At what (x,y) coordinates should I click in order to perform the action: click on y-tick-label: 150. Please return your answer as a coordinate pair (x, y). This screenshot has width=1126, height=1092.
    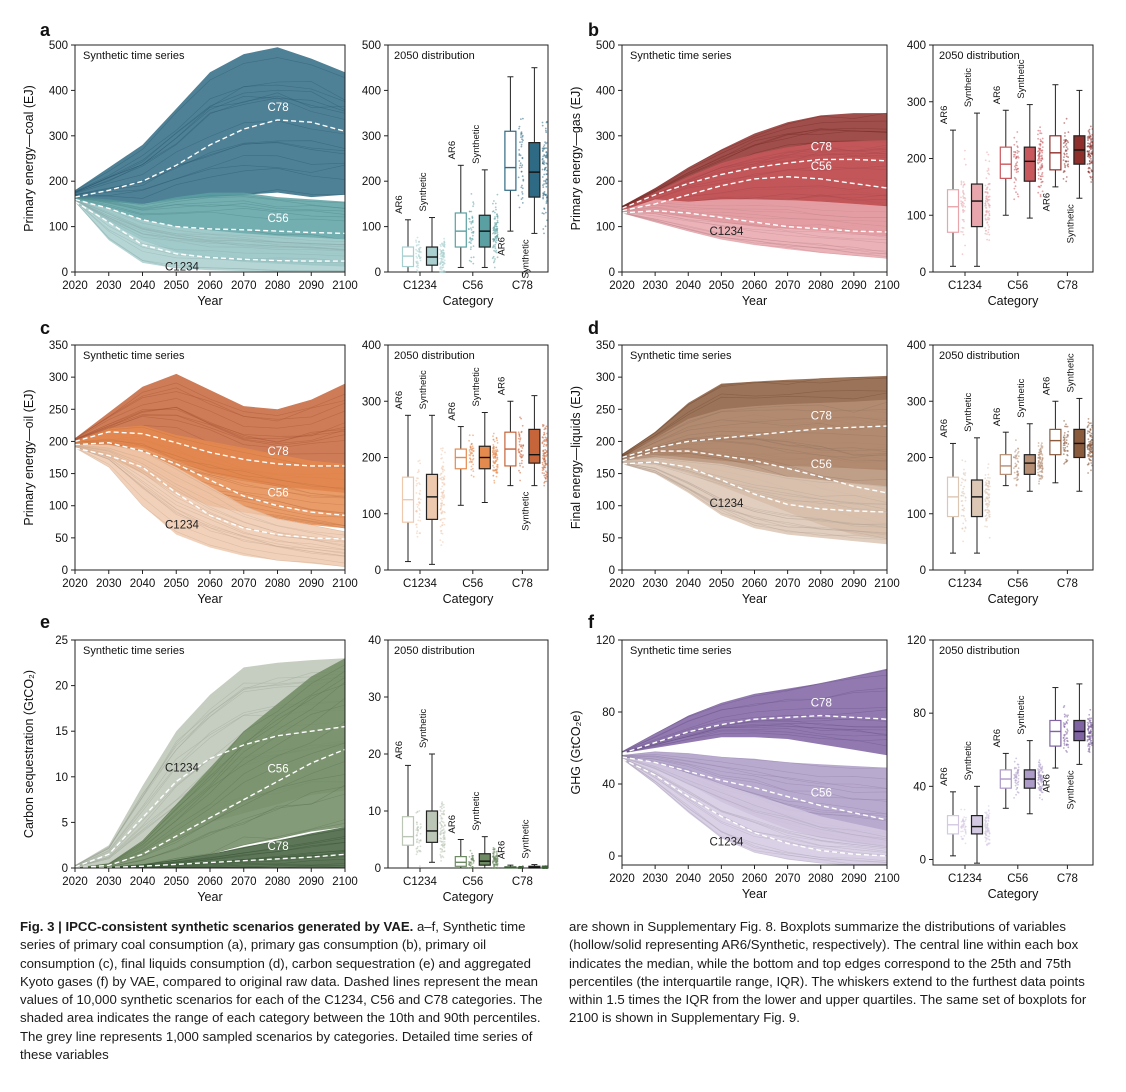
    Looking at the image, I should click on (605, 475).